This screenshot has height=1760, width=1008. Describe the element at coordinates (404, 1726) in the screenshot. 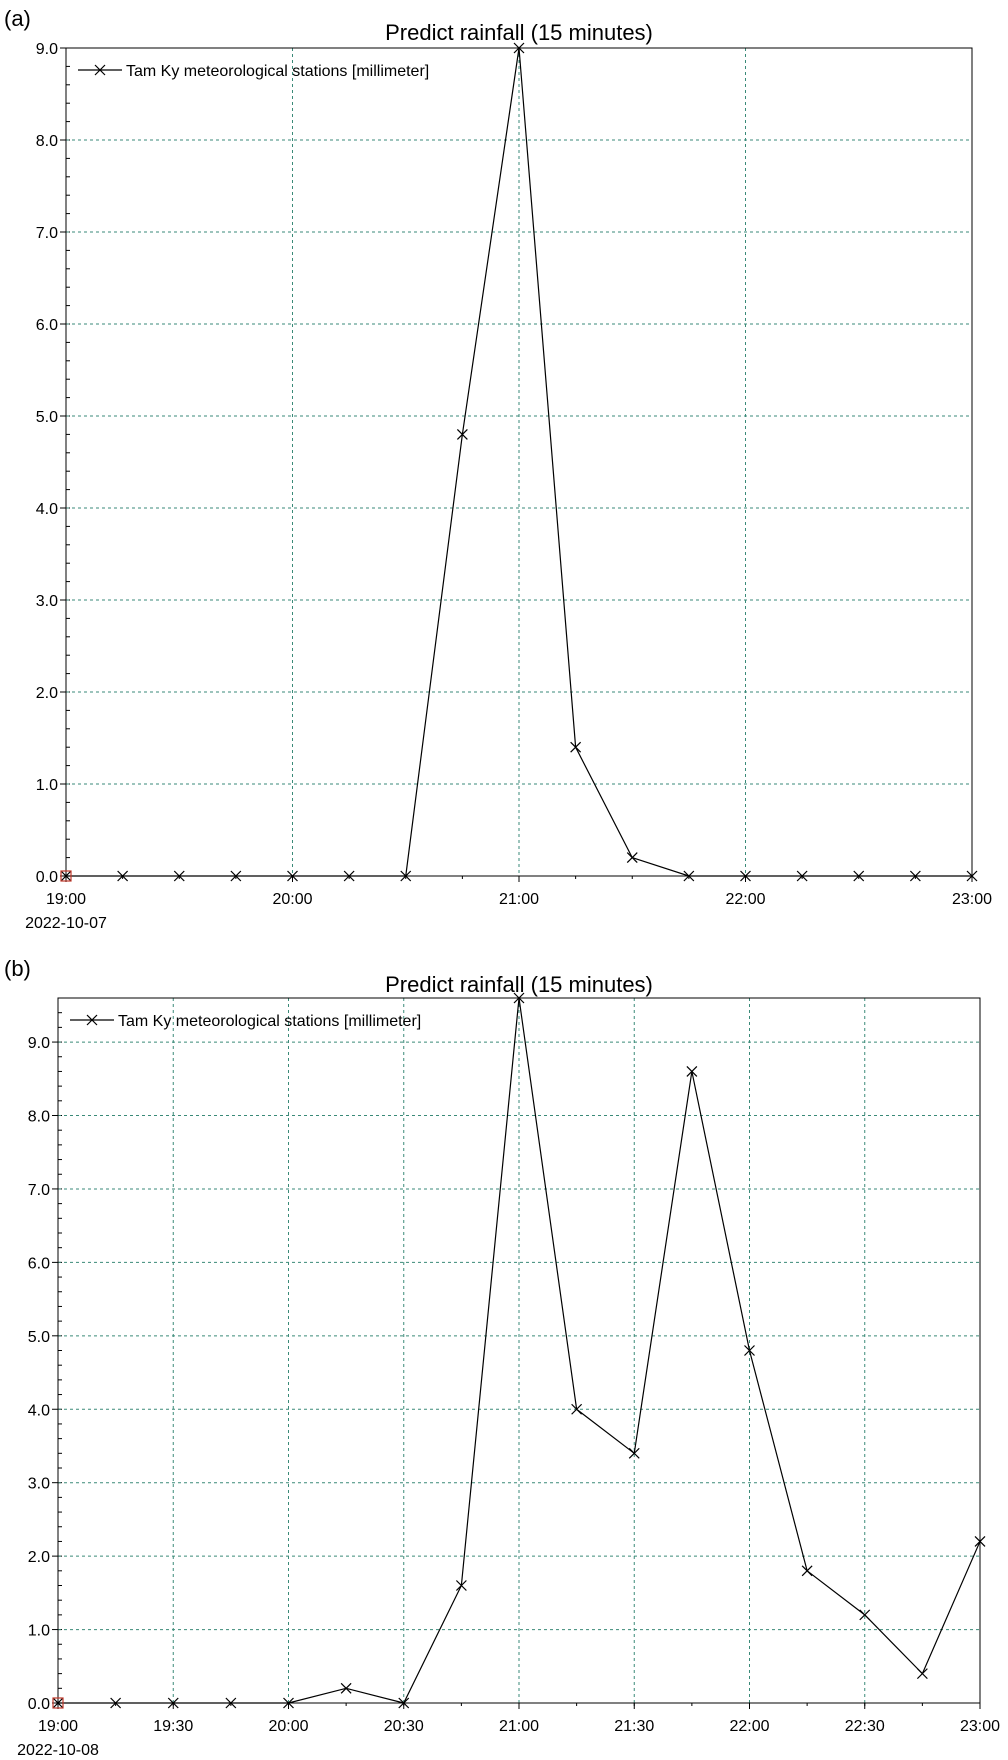

I see `x-tick-label: 20:30` at that location.